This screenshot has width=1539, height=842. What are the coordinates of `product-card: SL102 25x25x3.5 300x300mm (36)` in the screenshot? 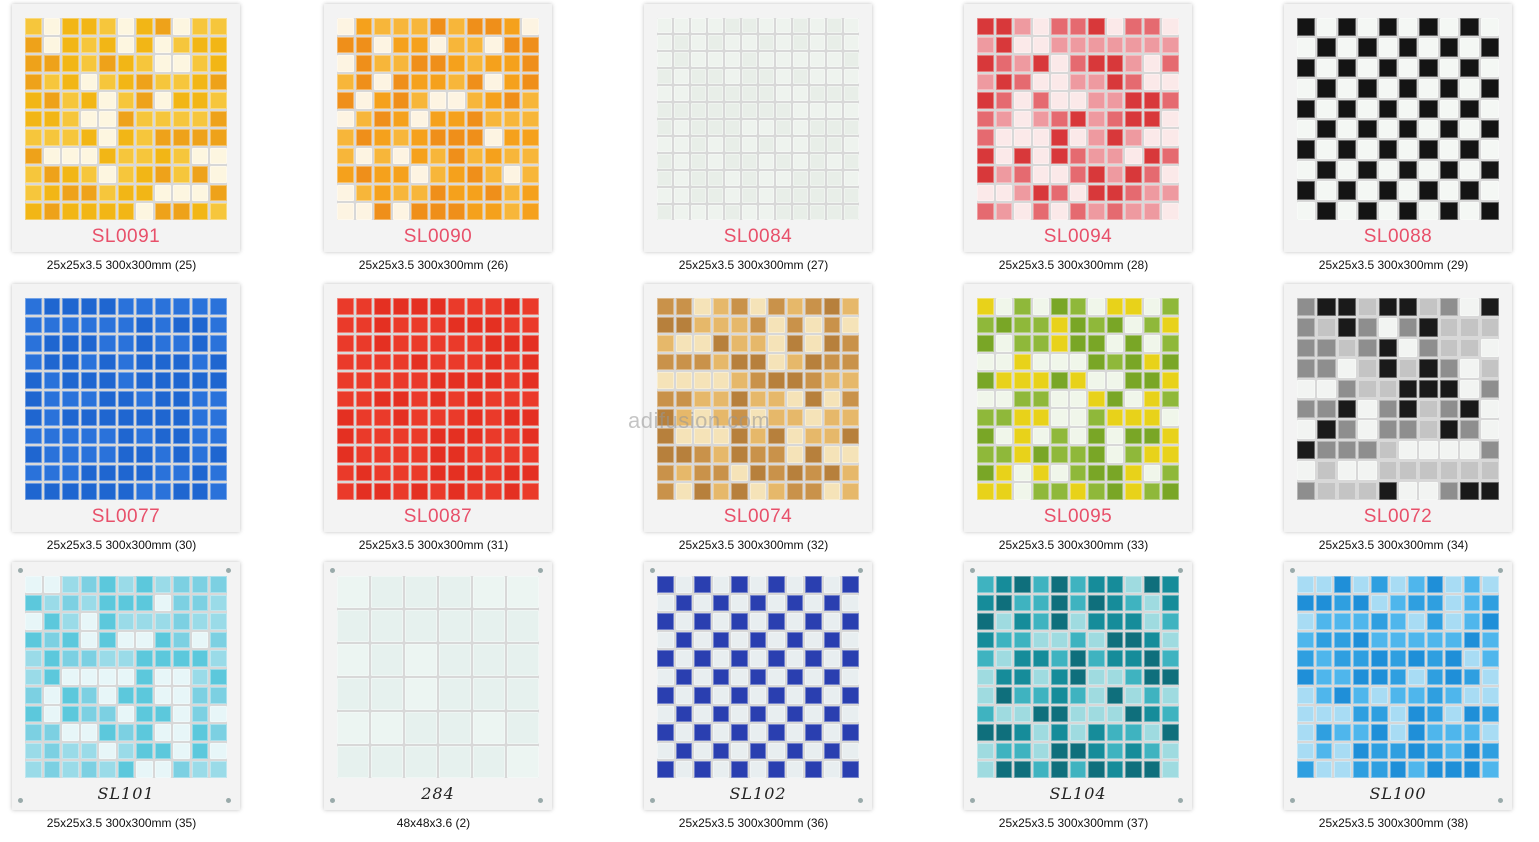 It's located at (793, 702).